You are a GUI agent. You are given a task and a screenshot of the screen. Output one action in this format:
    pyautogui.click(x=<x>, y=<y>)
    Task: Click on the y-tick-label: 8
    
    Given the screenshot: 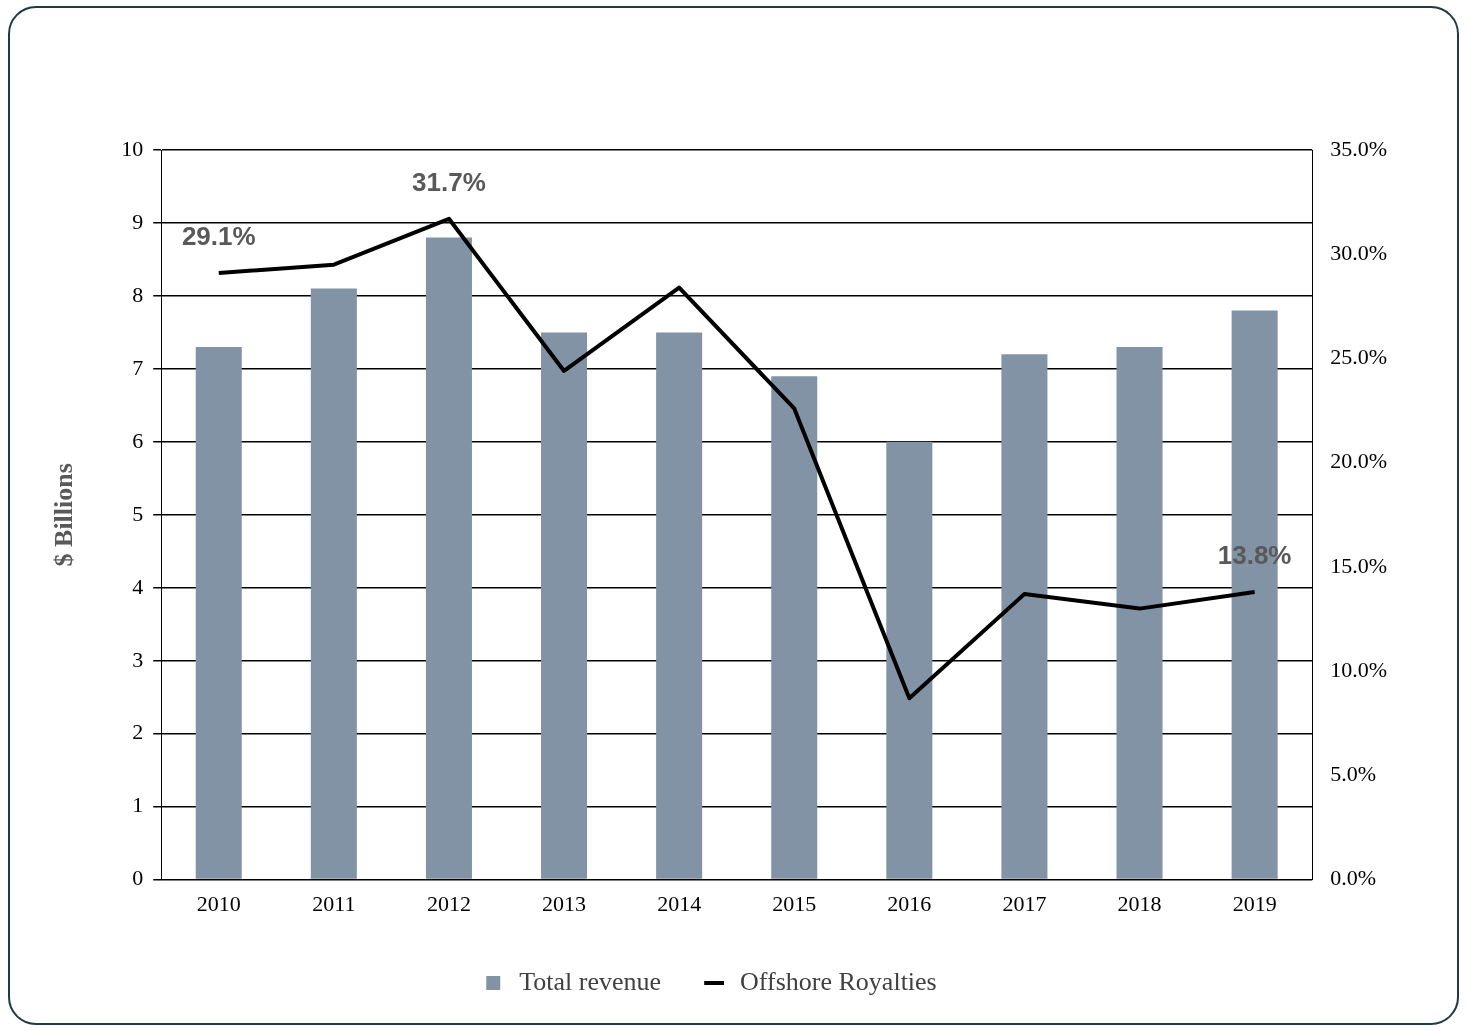 What is the action you would take?
    pyautogui.click(x=138, y=294)
    